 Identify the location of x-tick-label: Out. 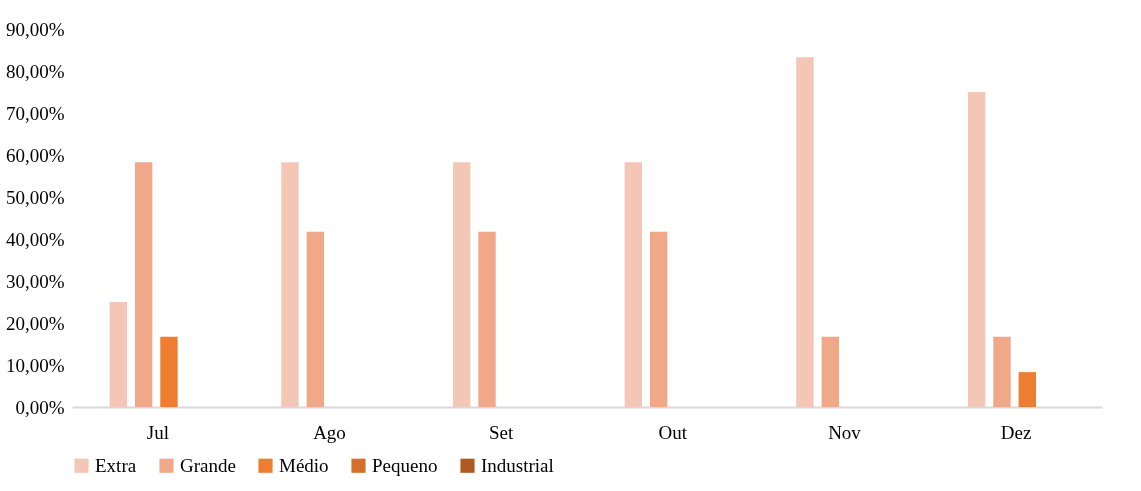
(673, 432).